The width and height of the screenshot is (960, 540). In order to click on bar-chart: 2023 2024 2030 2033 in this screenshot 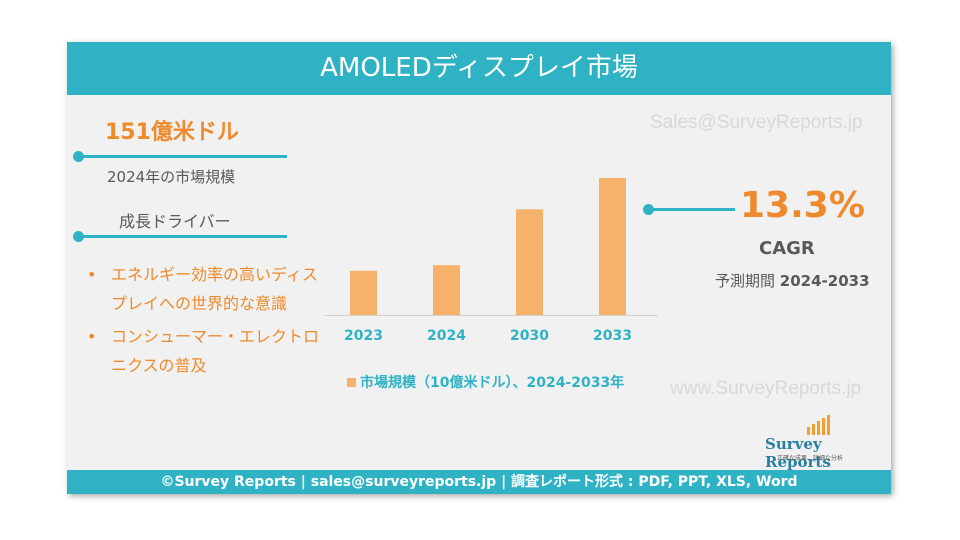, I will do `click(491, 261)`.